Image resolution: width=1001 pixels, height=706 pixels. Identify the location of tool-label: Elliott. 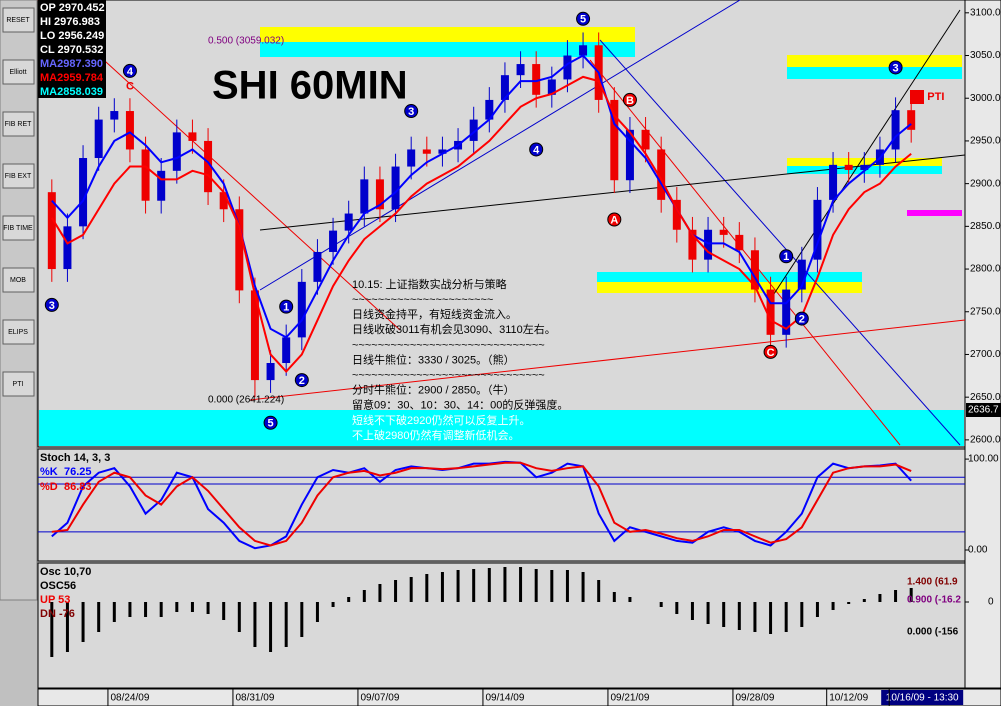
(17, 72).